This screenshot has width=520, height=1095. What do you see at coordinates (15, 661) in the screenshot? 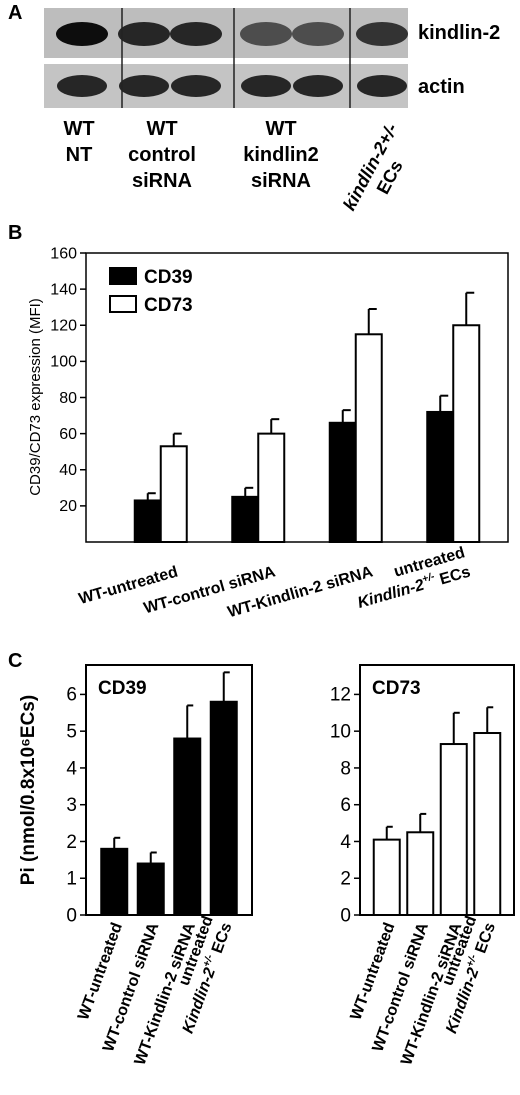
I see `panel-c-letter: C` at bounding box center [15, 661].